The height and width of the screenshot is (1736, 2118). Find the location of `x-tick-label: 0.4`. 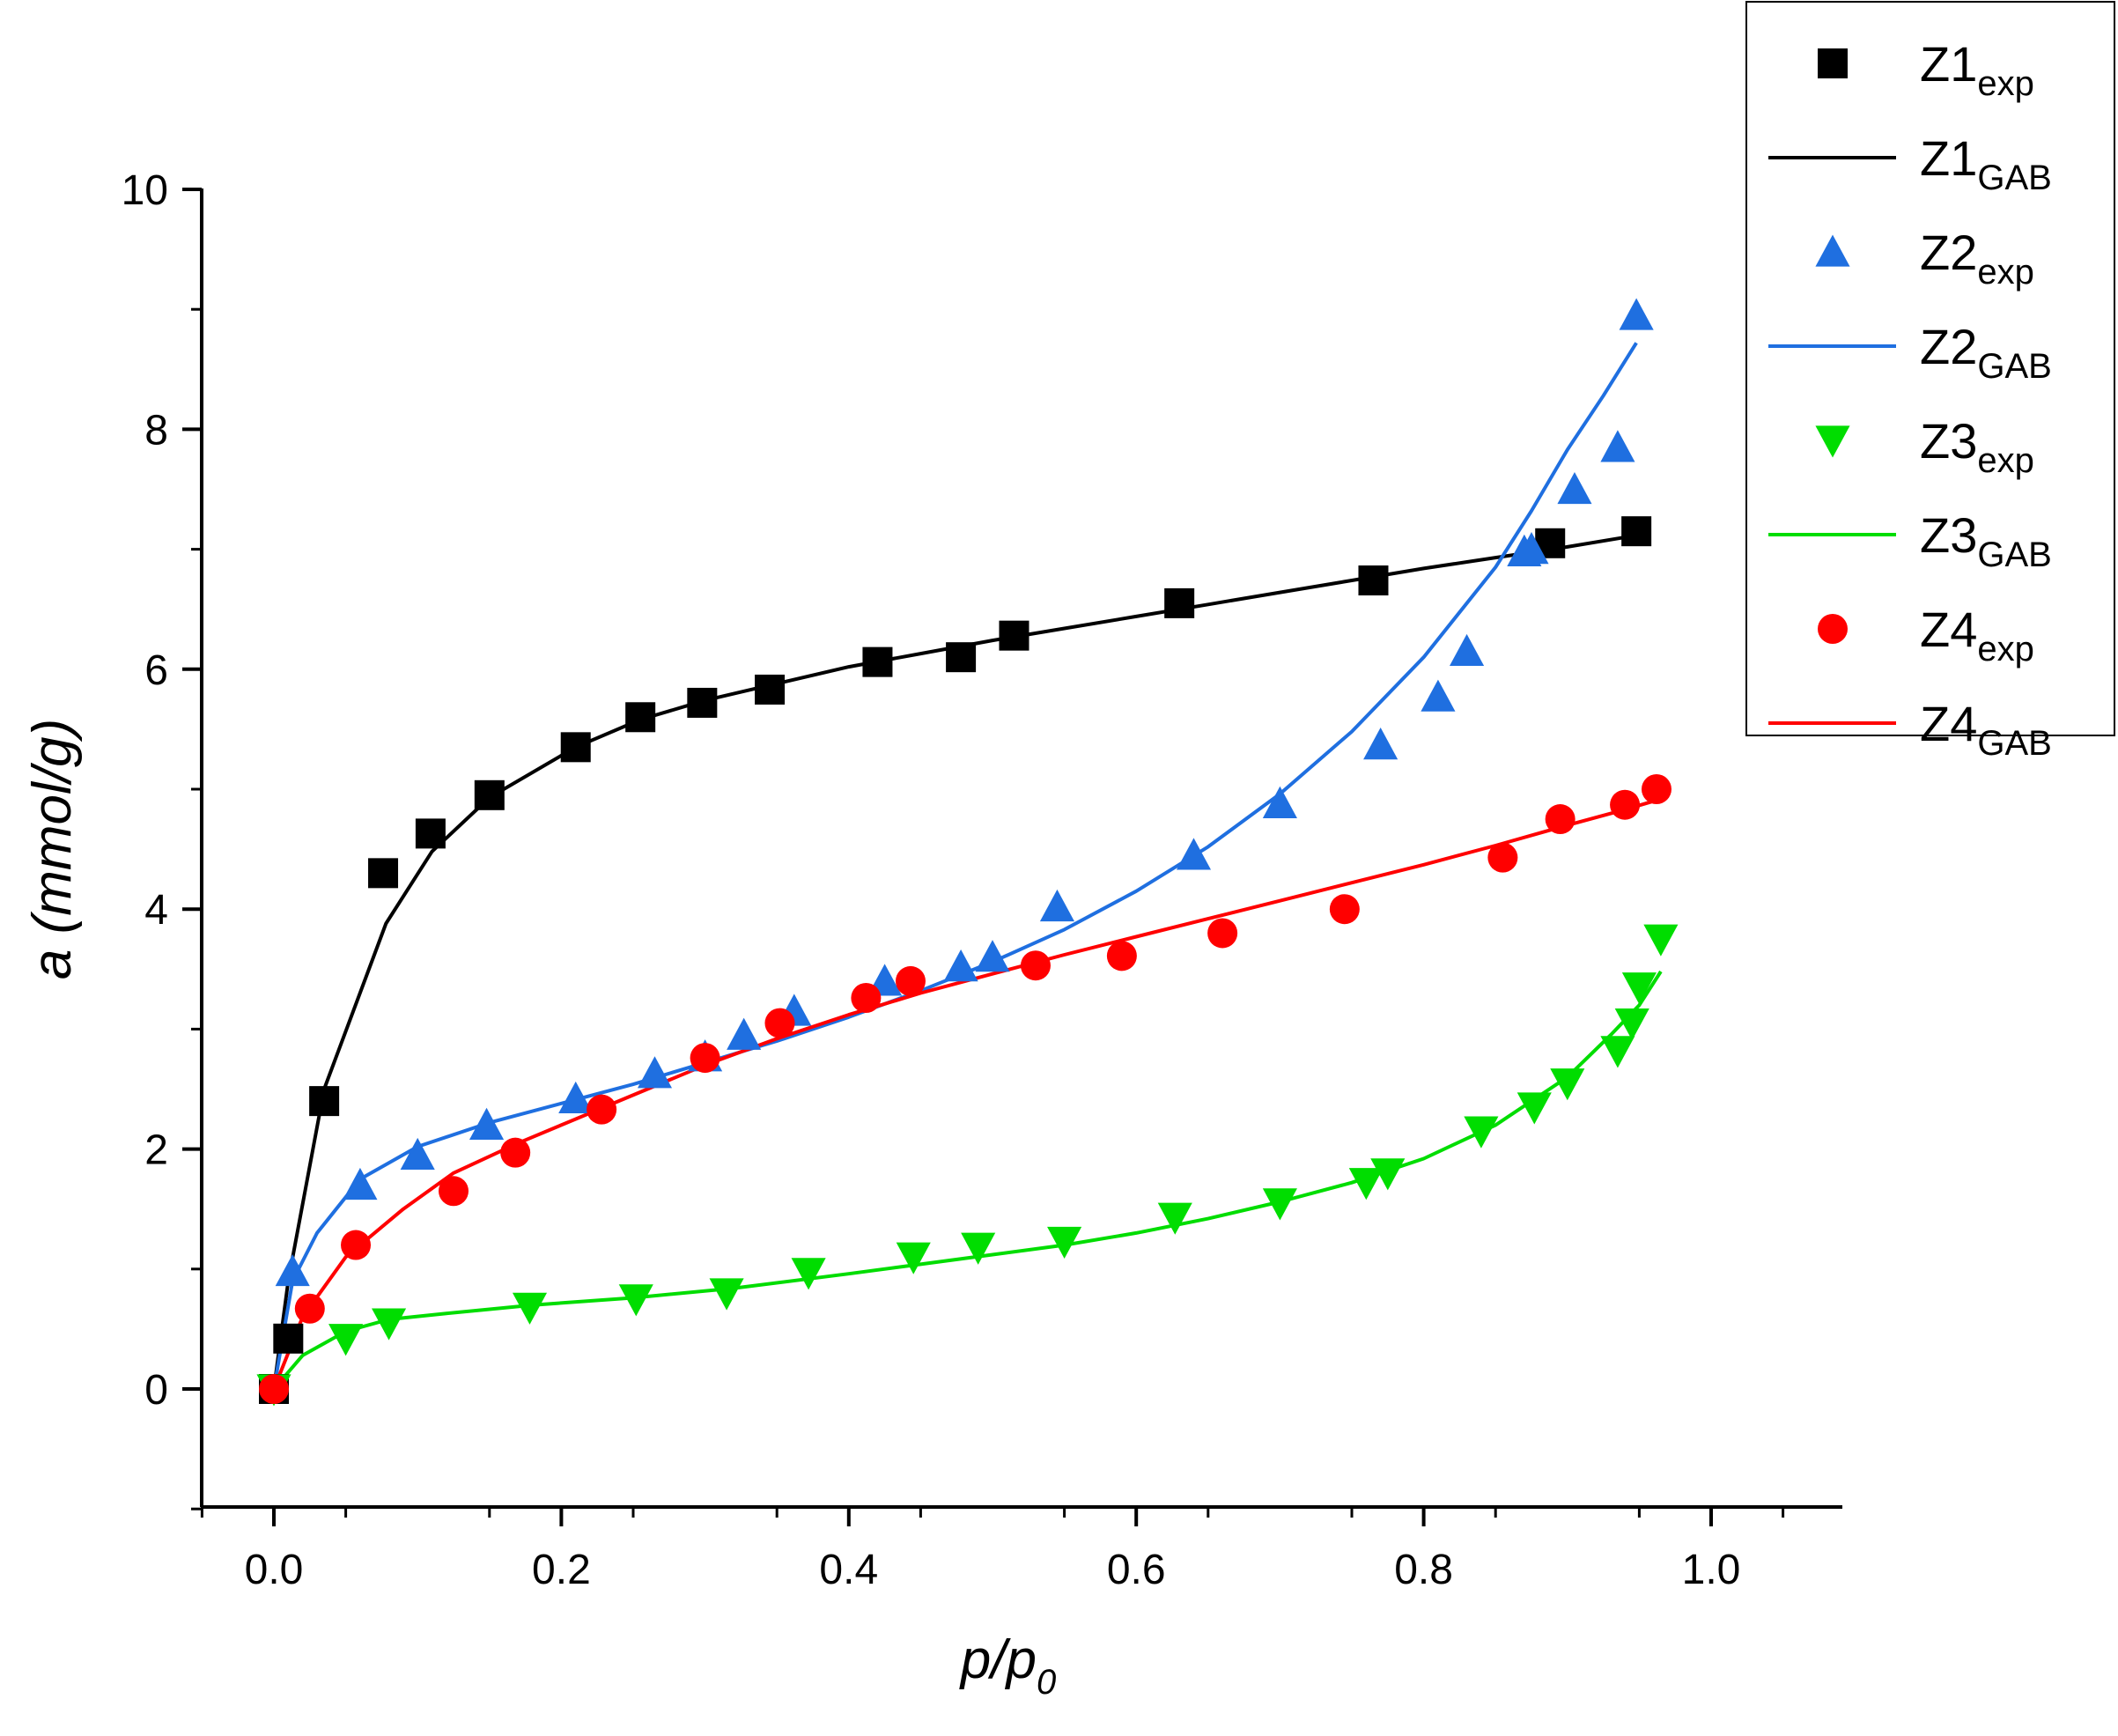

x-tick-label: 0.4 is located at coordinates (849, 1570).